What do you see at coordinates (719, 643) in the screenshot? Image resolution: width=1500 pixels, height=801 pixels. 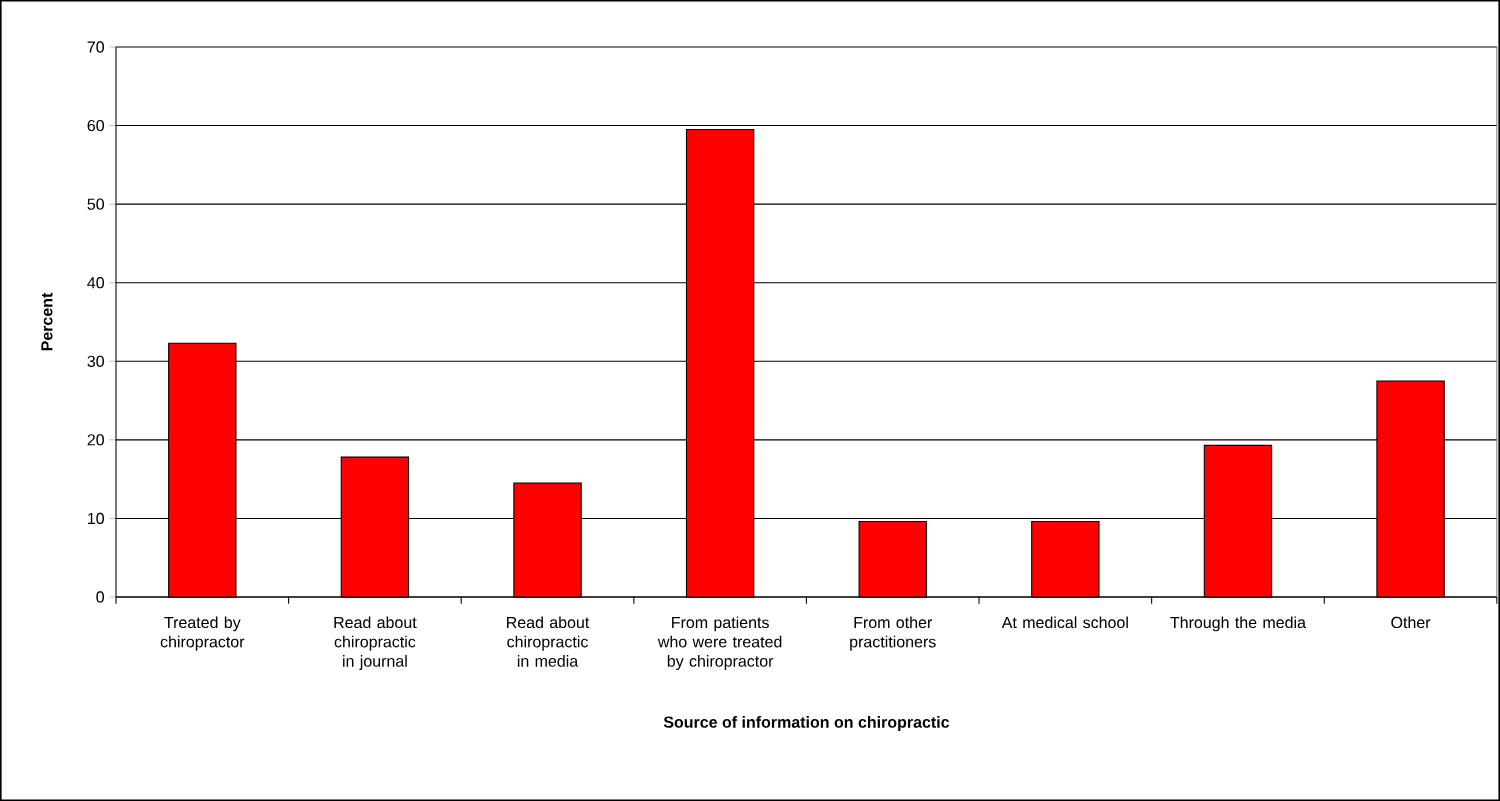 I see `x-tick-label: From patients who were treated by chiropractor` at bounding box center [719, 643].